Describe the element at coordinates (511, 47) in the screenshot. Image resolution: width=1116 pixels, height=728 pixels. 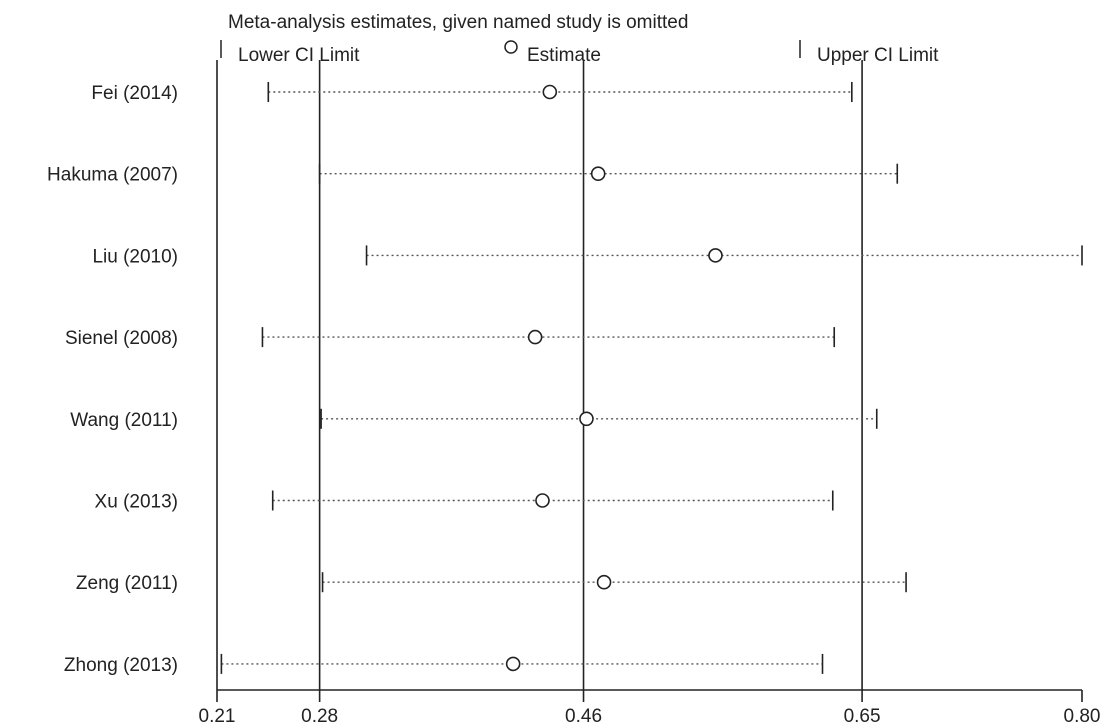
I see `legend-estimate-marker` at that location.